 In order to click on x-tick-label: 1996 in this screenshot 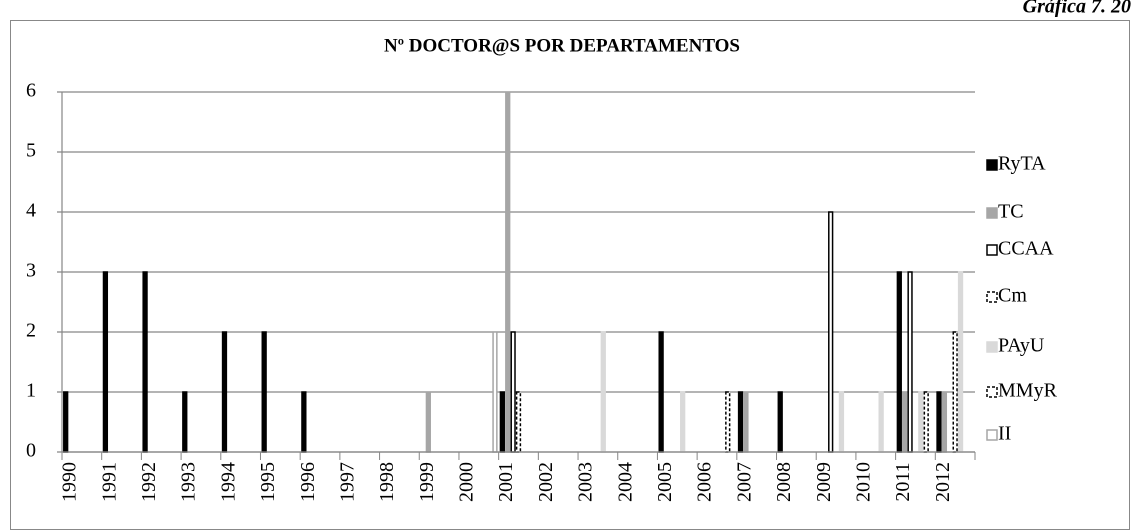, I will do `click(308, 482)`.